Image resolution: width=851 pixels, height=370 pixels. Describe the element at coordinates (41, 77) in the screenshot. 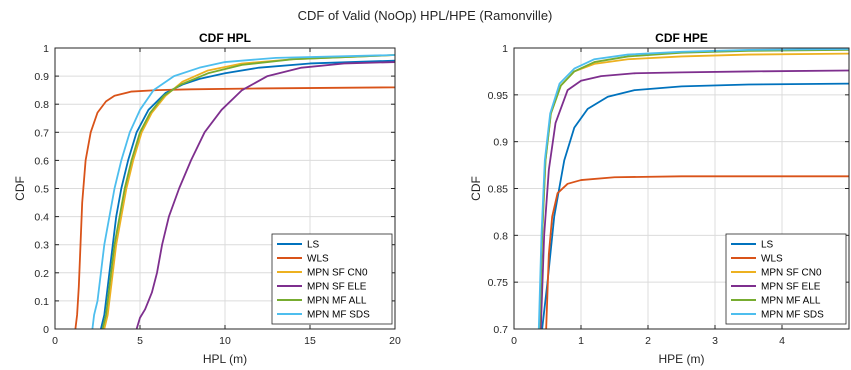

I see `hpl-y-tick-label: 0.9` at that location.